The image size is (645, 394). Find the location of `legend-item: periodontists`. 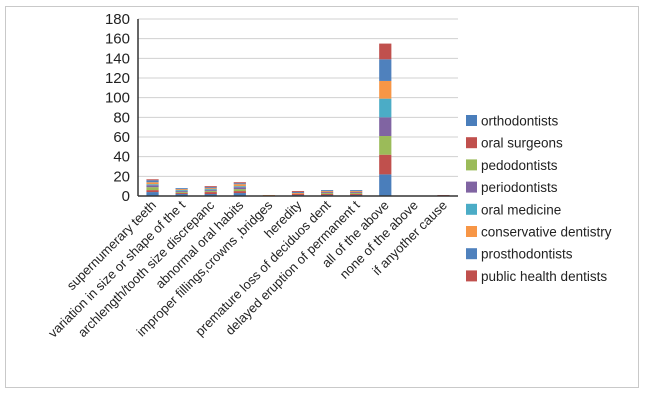

legend-item: periodontists is located at coordinates (512, 187).